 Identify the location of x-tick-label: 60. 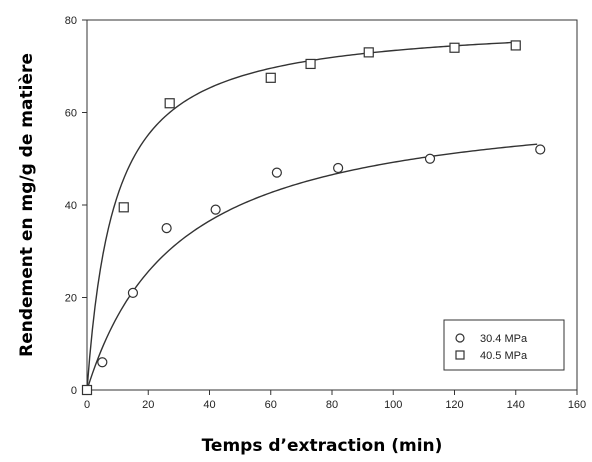
(271, 405).